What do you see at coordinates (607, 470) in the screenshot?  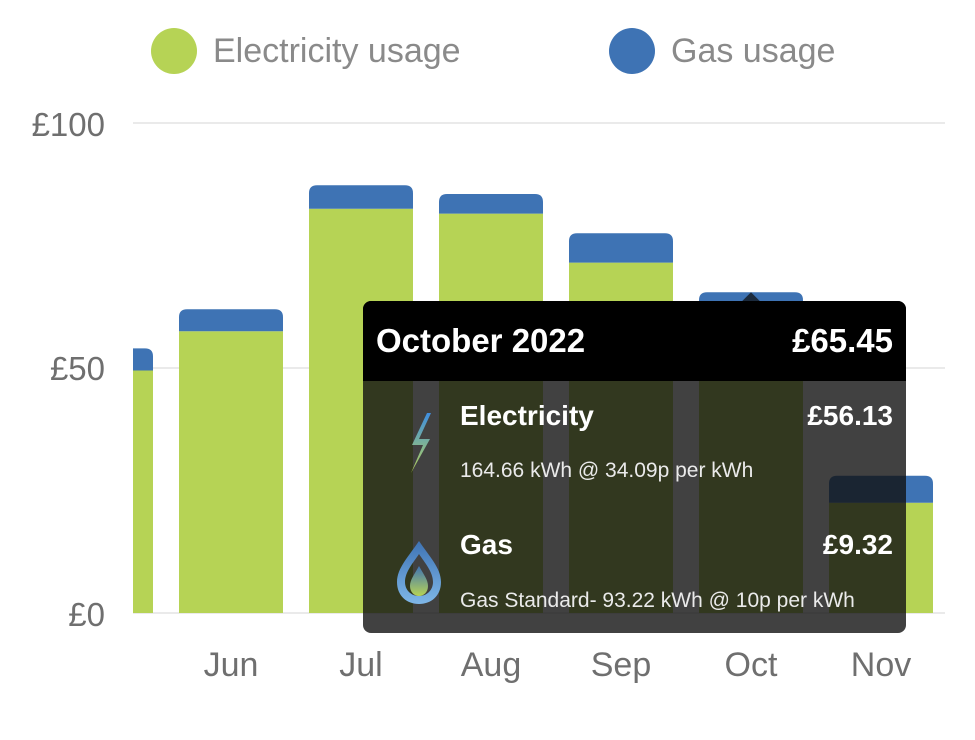 I see `tooltip-row-electricity-detail: 164.66 kWh @ 34.09p per kWh` at bounding box center [607, 470].